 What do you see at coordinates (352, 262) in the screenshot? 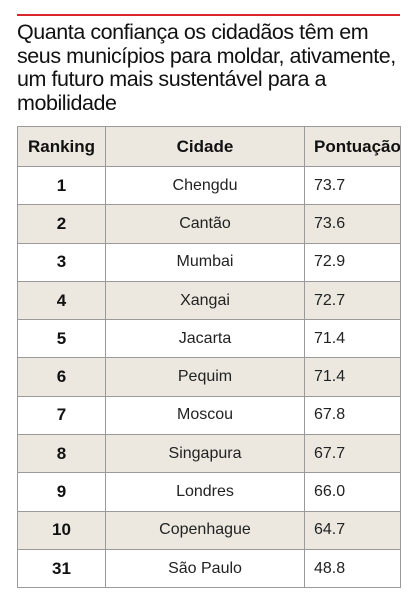
I see `score-cell: 72.9` at bounding box center [352, 262].